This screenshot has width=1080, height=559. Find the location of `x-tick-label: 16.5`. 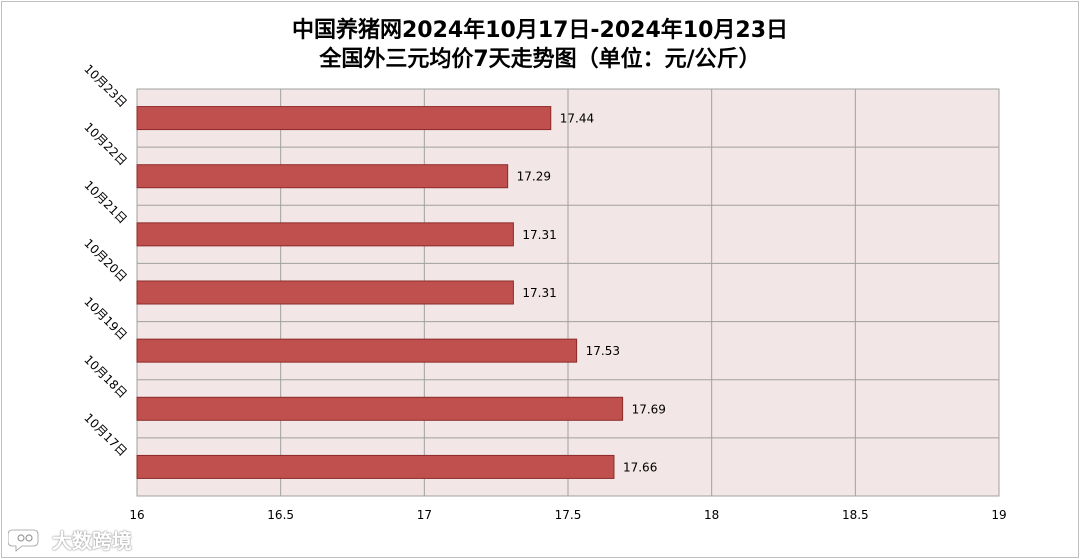

x-tick-label: 16.5 is located at coordinates (280, 515).